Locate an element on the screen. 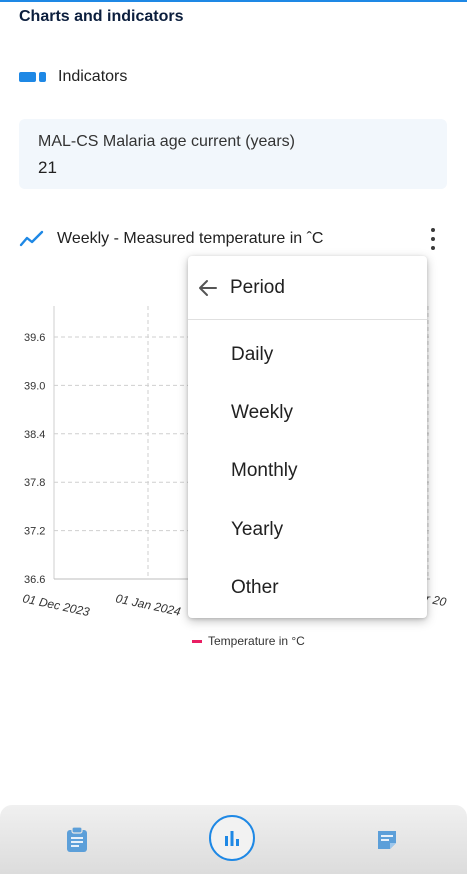  chart-legend: Temperature in °C is located at coordinates (248, 641).